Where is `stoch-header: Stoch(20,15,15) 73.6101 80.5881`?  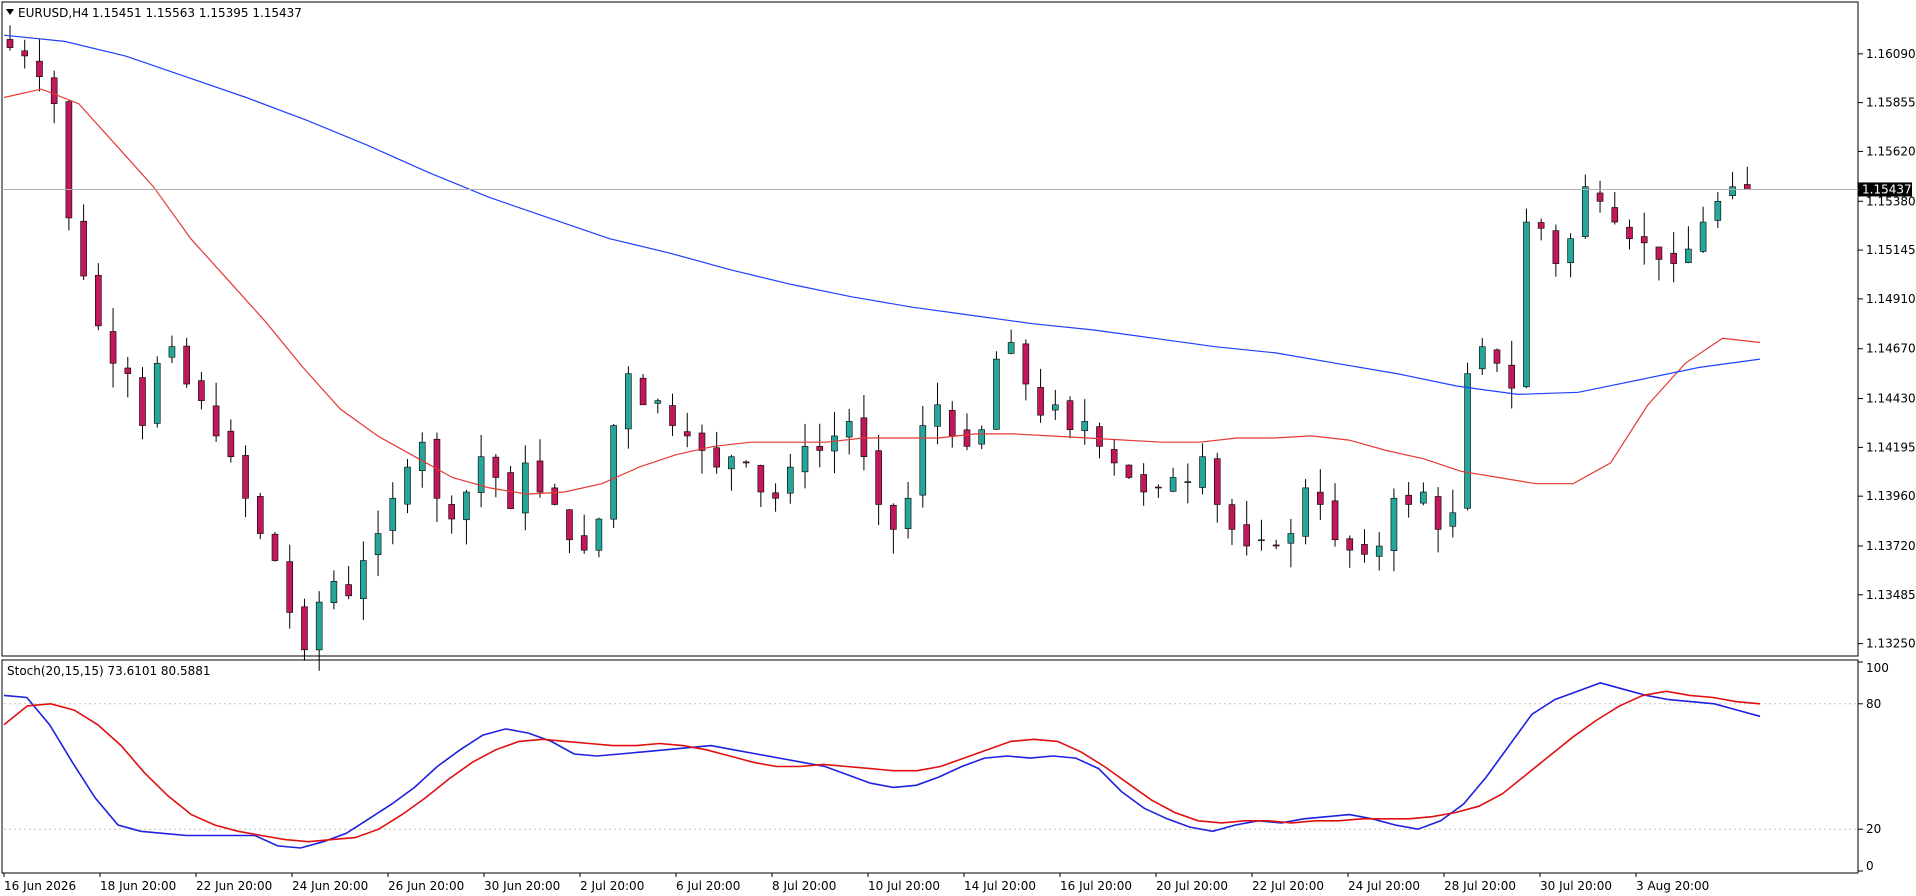
stoch-header: Stoch(20,15,15) 73.6101 80.5881 is located at coordinates (109, 671).